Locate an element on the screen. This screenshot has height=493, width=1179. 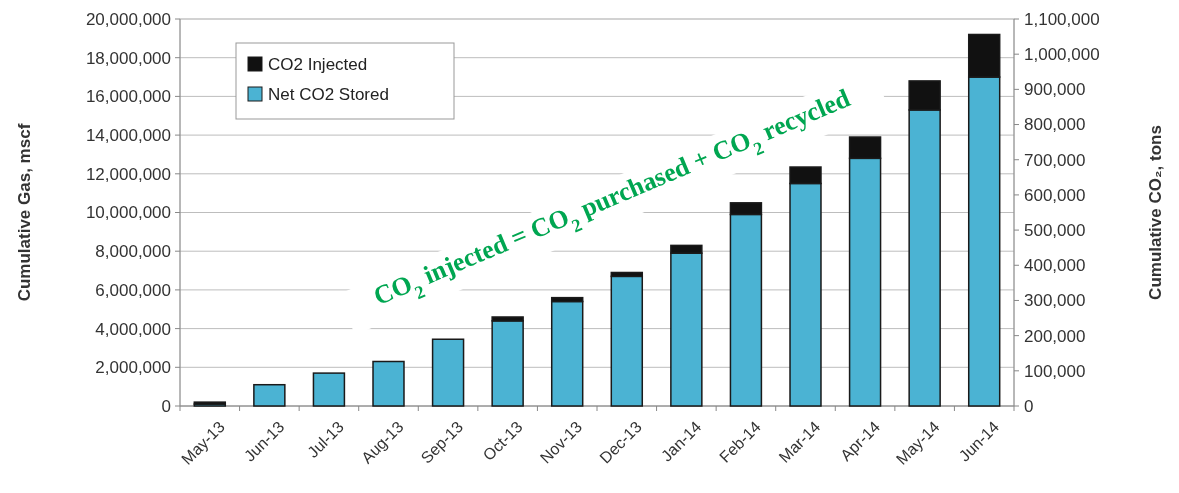
y2-tick-label: 1,100,000 is located at coordinates (1062, 19).